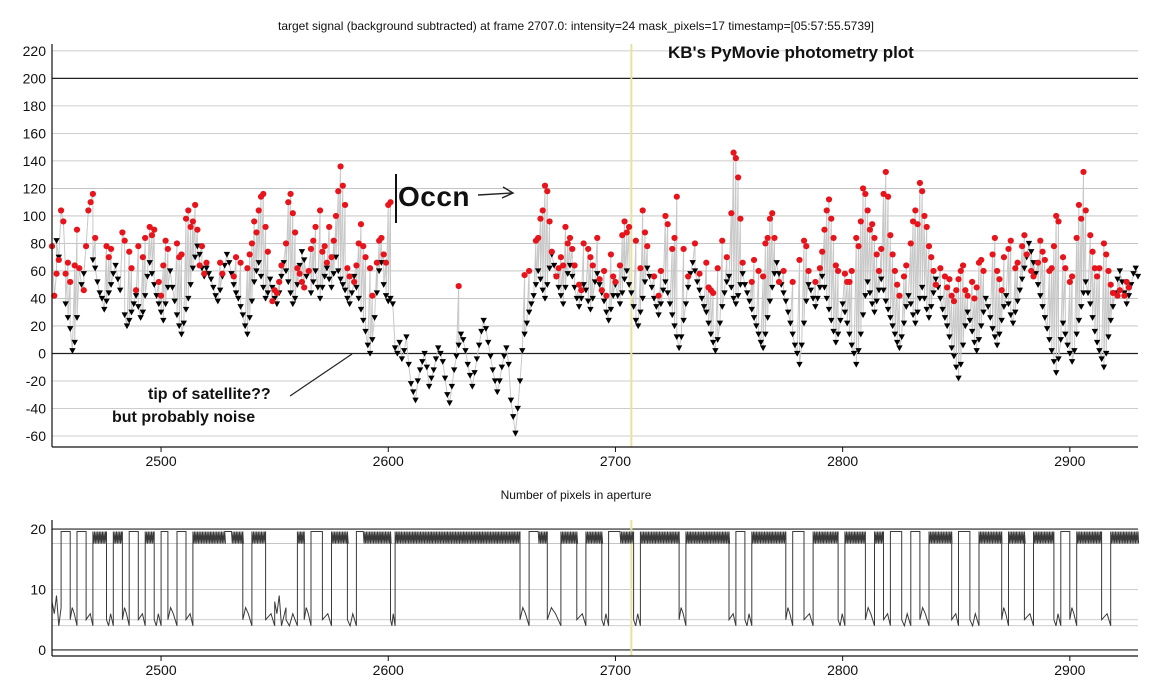 This screenshot has width=1152, height=696. What do you see at coordinates (595, 579) in the screenshot?
I see `pixels-series-line` at bounding box center [595, 579].